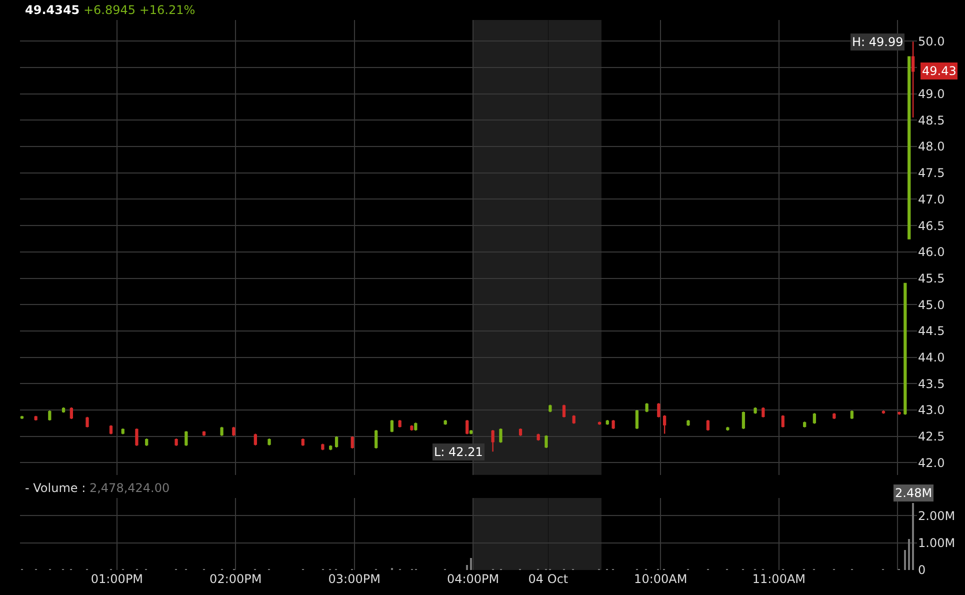 Image resolution: width=965 pixels, height=595 pixels. Describe the element at coordinates (458, 452) in the screenshot. I see `annotation: L: 42.21` at that location.